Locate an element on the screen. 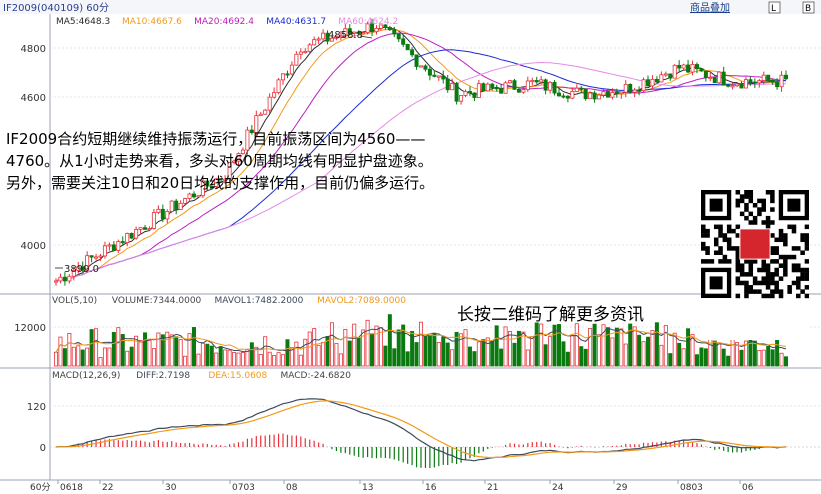  legend-item: MA60:4624.2 is located at coordinates (368, 22).